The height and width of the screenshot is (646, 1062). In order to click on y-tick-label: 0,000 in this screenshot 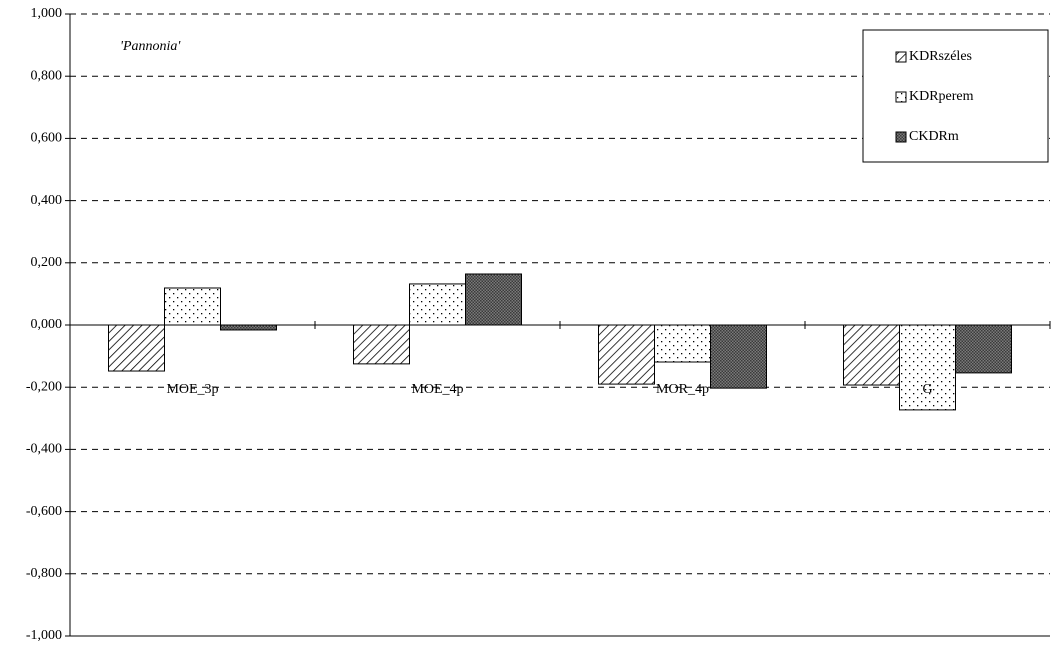, I will do `click(47, 324)`.